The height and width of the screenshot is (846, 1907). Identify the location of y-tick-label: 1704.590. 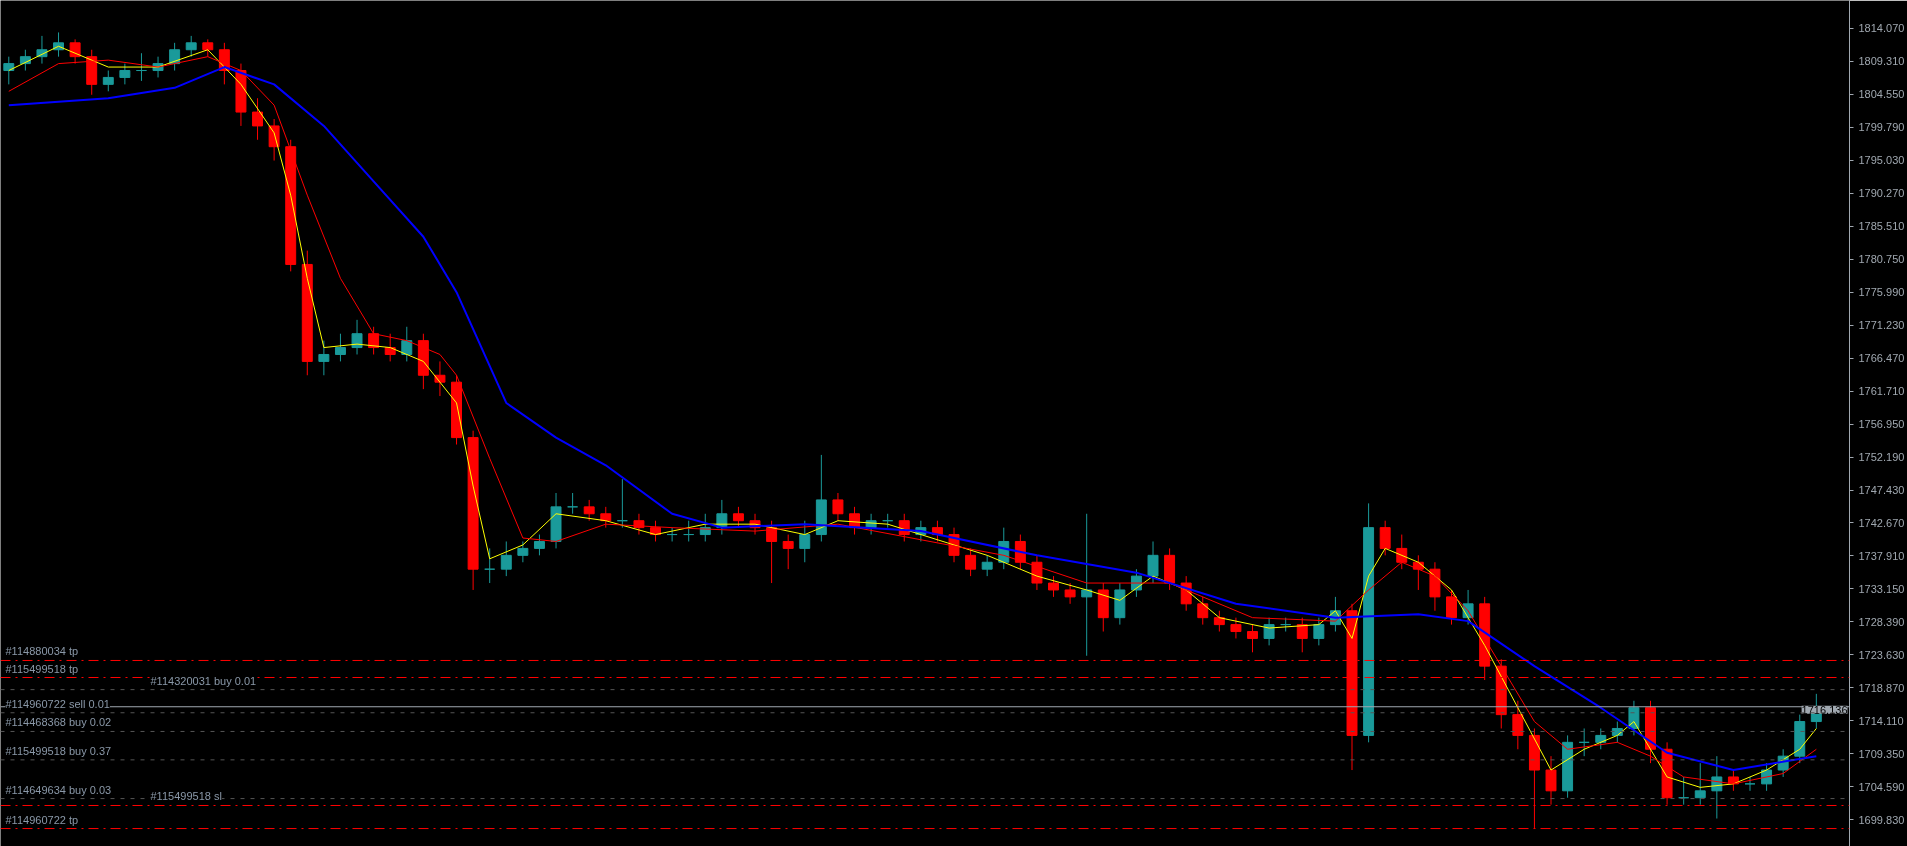
(1881, 786).